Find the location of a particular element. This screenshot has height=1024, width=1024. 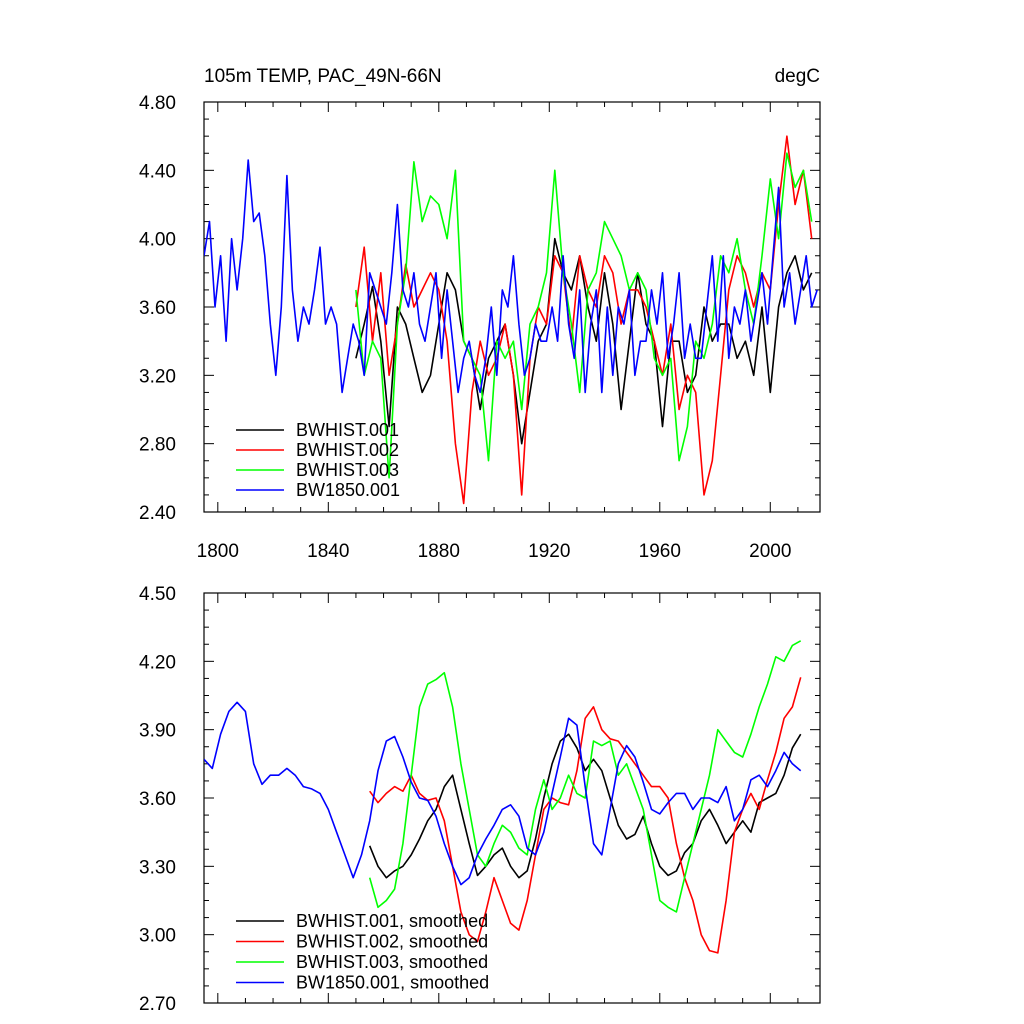

y-tick-label: 3.20 is located at coordinates (157, 376).